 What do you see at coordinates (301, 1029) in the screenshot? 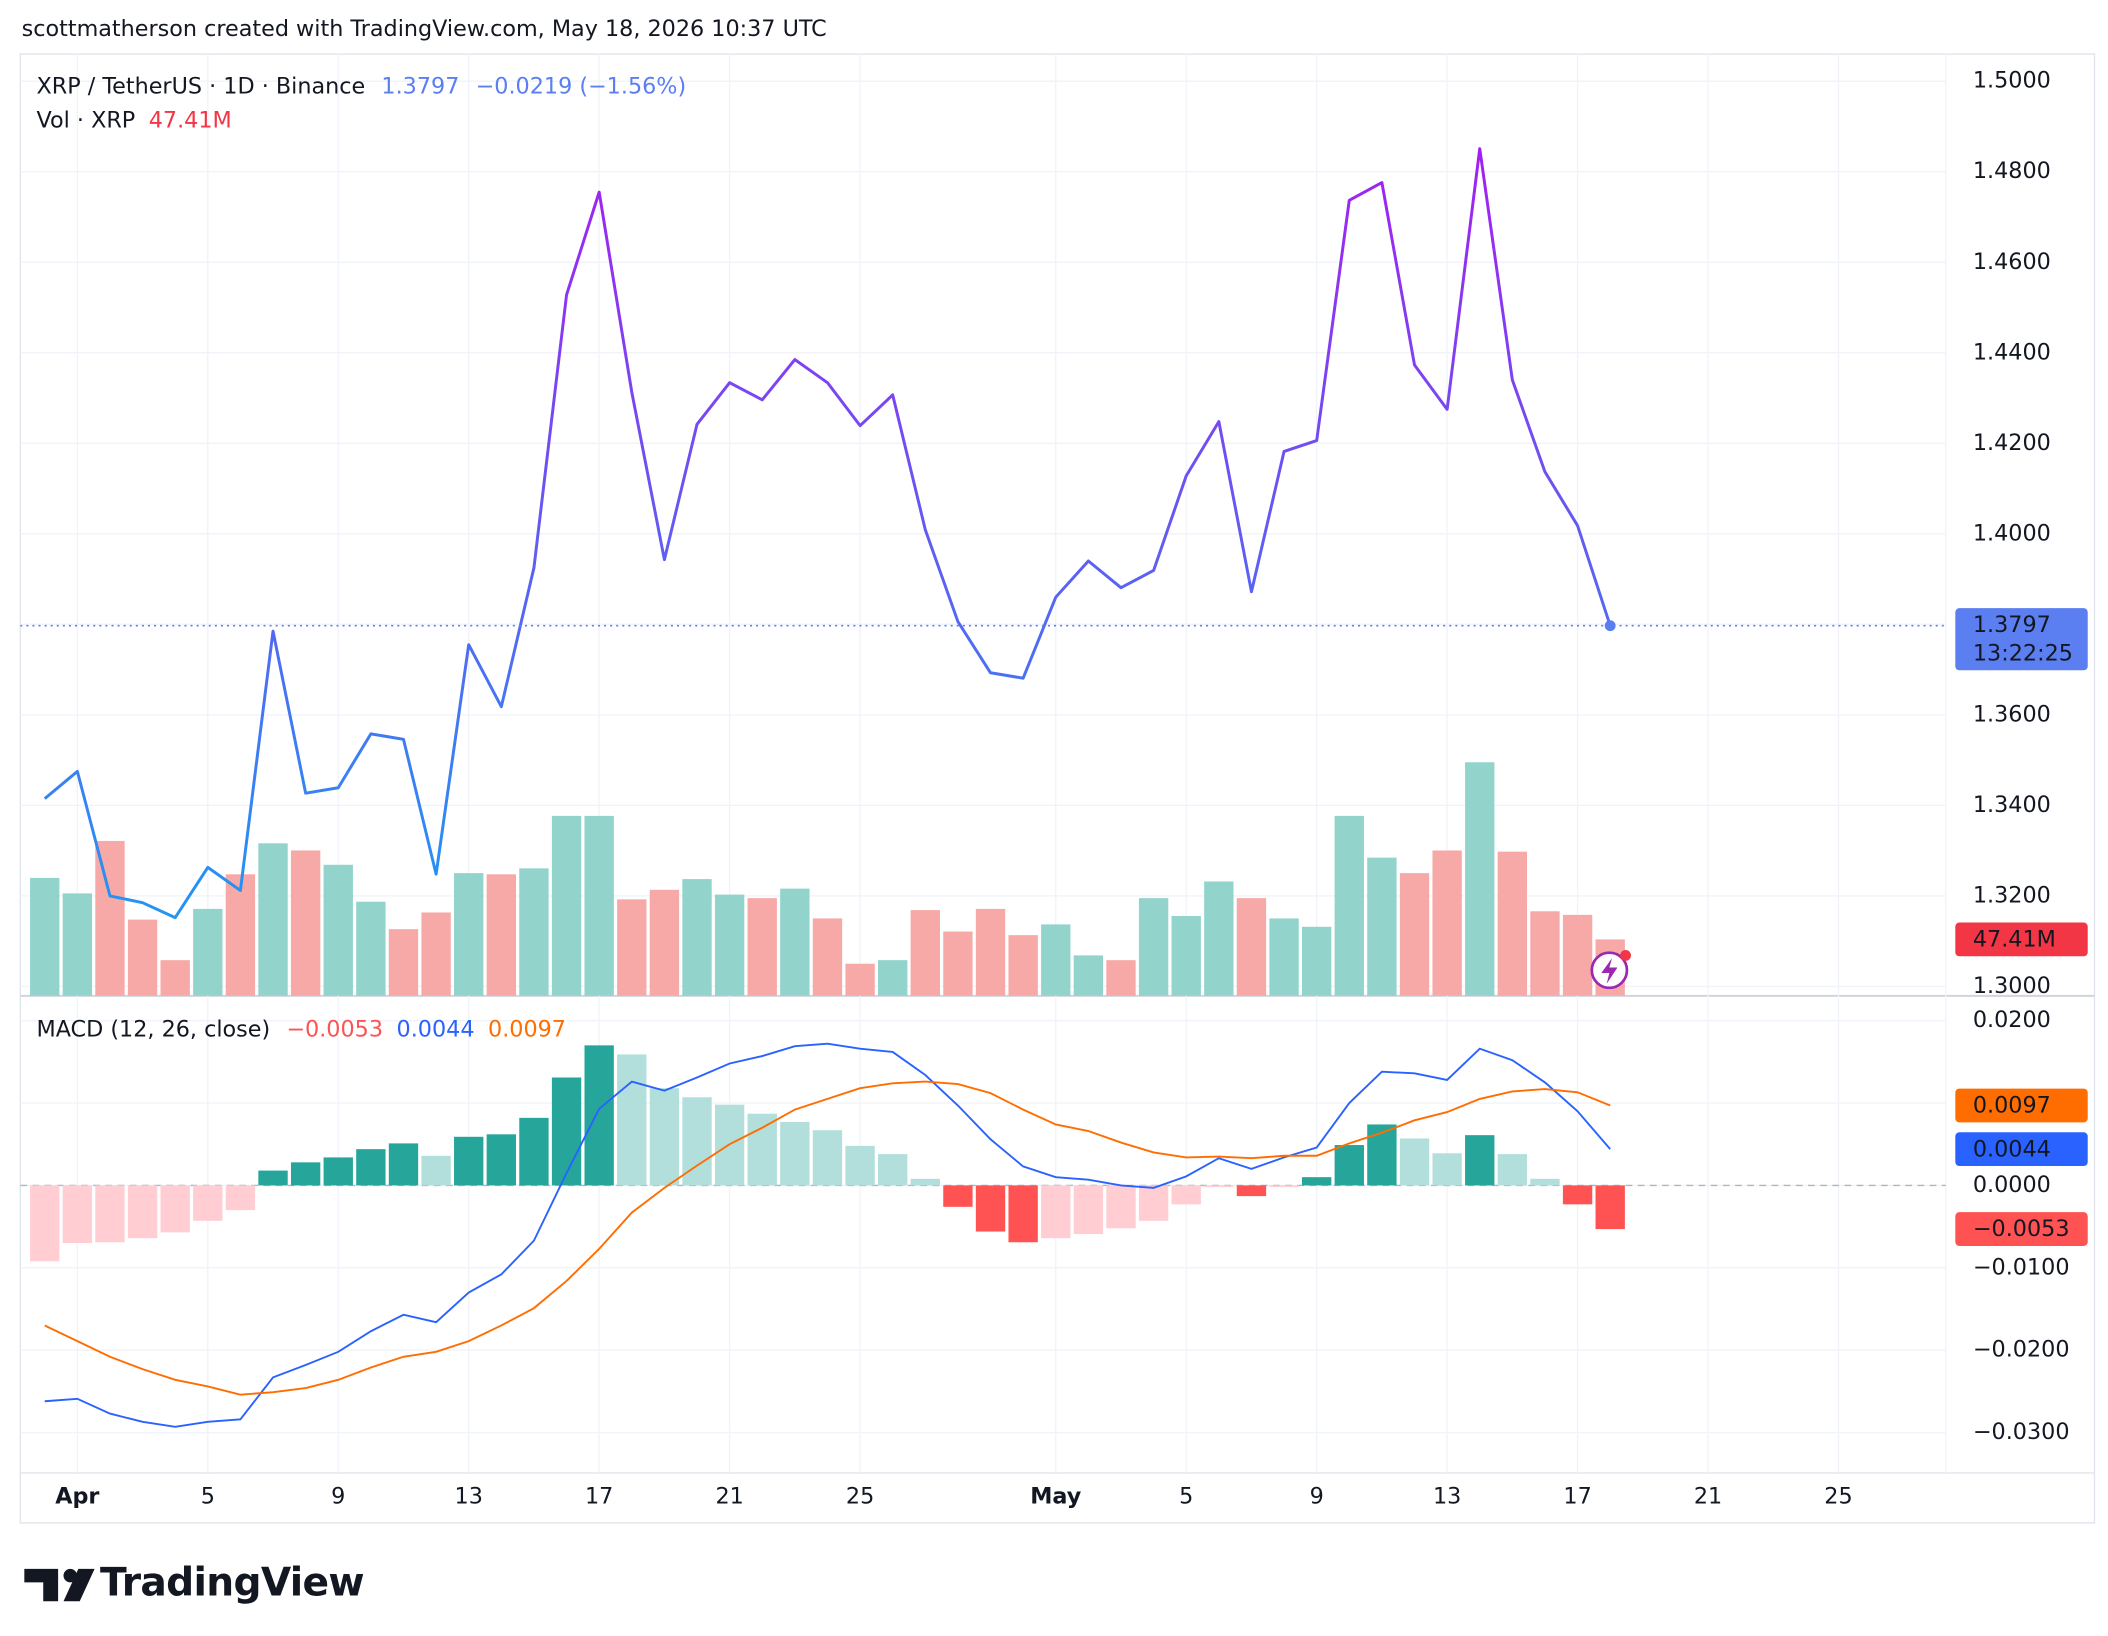
I see `legend-macd: MACD (12, 26, close) −0.0053 0.0044 0.0097` at bounding box center [301, 1029].